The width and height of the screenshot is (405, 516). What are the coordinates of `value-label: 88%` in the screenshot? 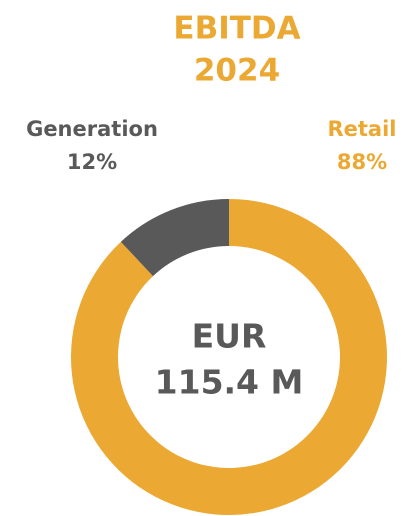 It's located at (362, 162).